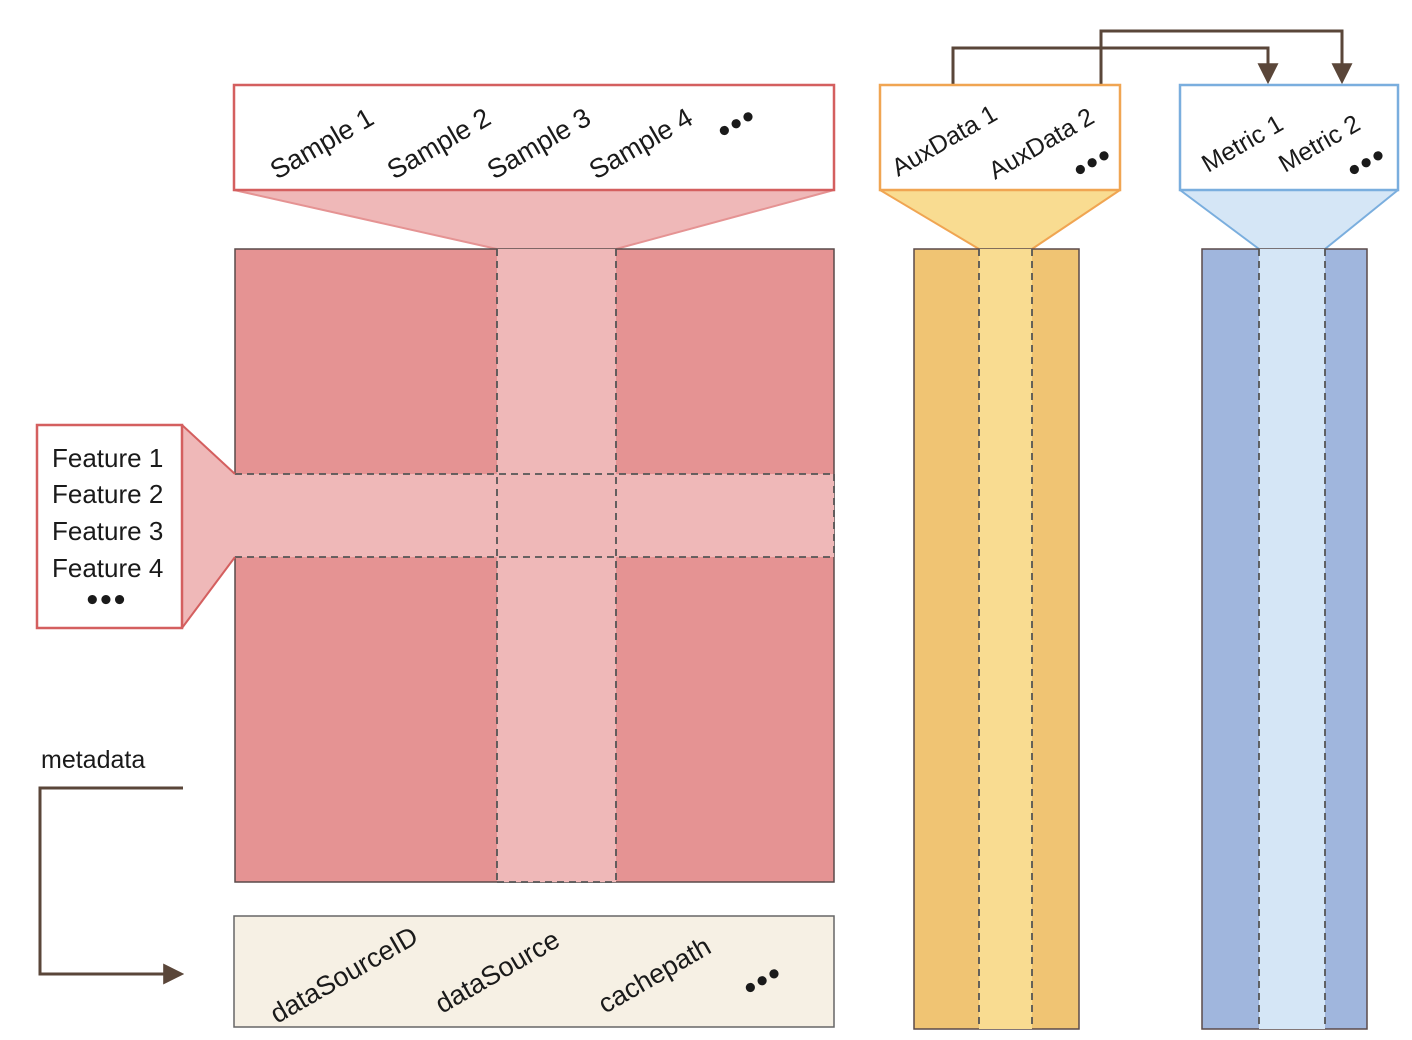  I want to click on metric-section: Metric 1 Metric 2 •••, so click(1289, 556).